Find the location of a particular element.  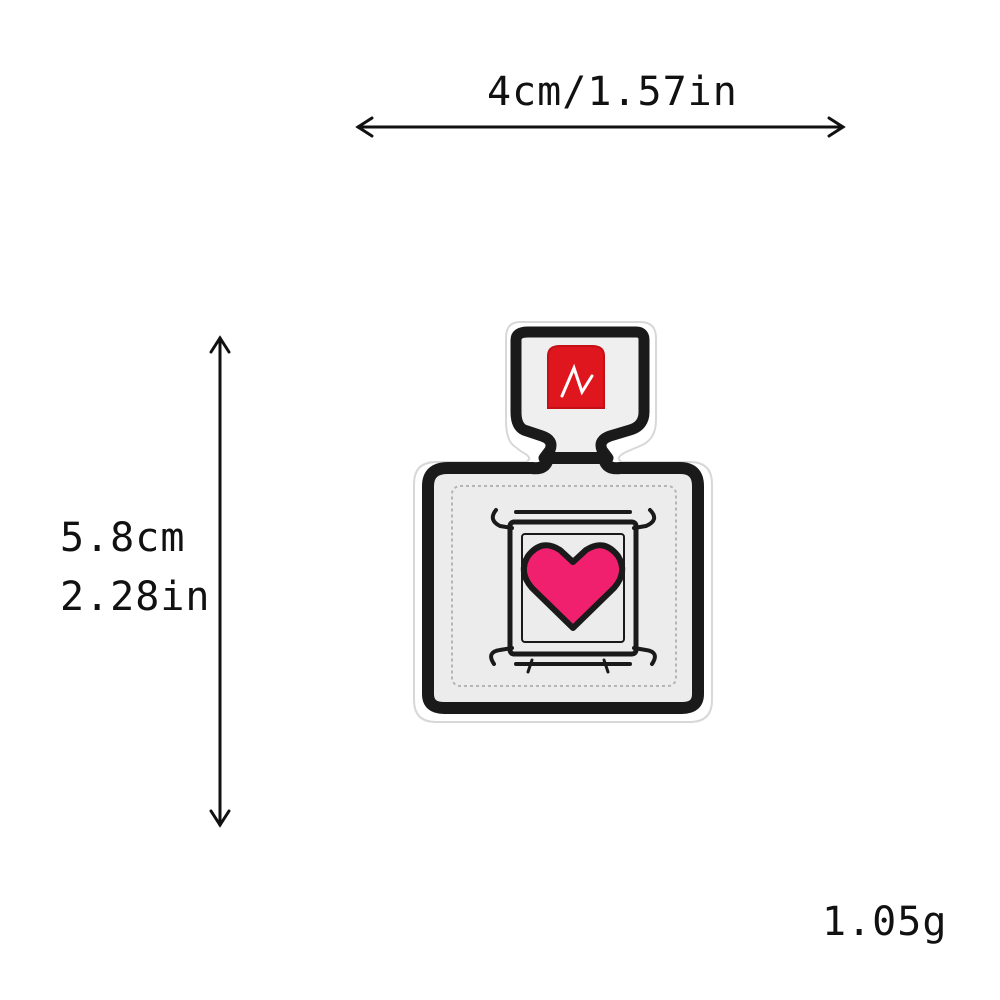

heart-icon is located at coordinates (573, 586).